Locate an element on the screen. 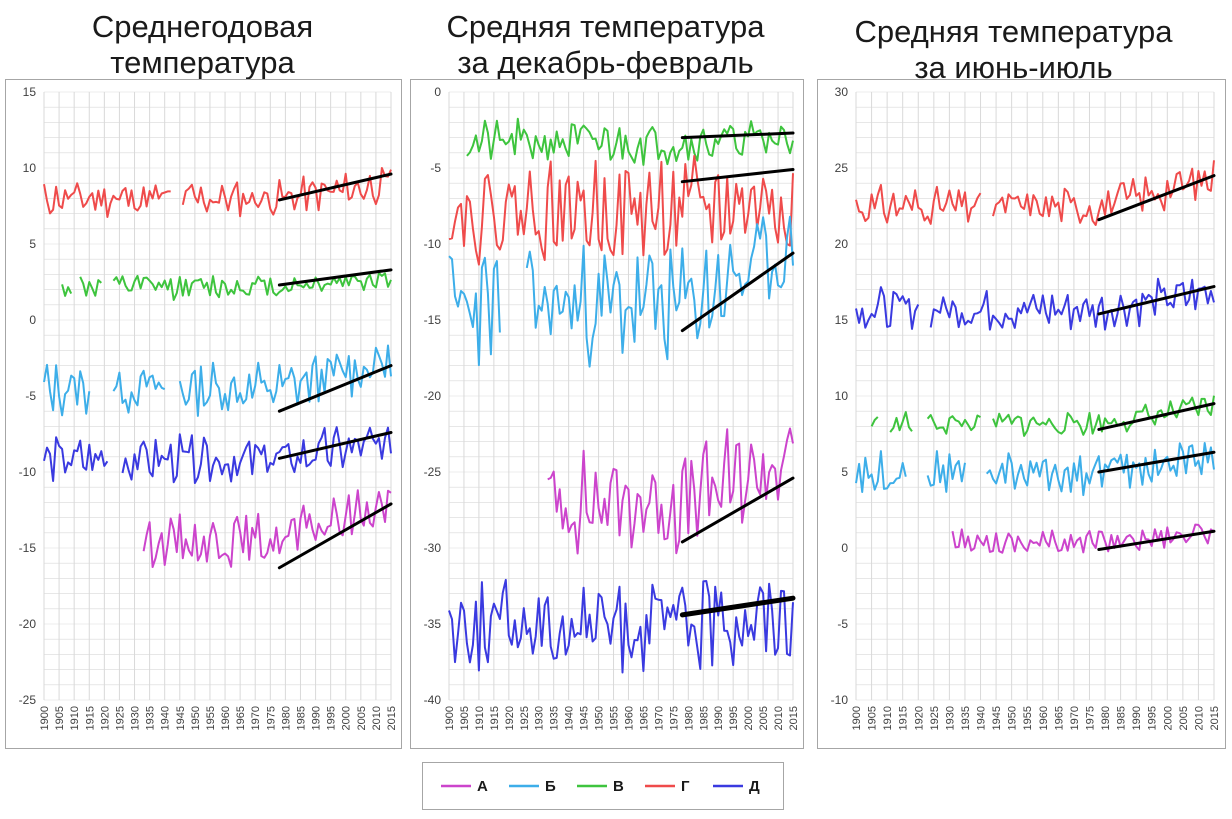  y-tick-label: 30 is located at coordinates (842, 92).